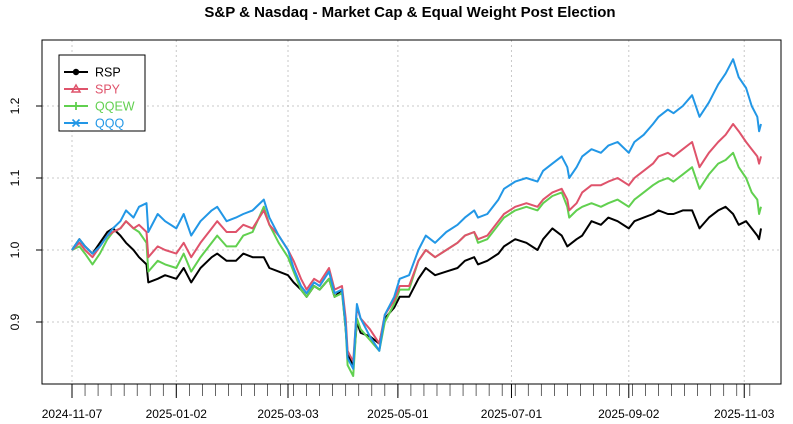  I want to click on legend-marker-cross, so click(76, 123).